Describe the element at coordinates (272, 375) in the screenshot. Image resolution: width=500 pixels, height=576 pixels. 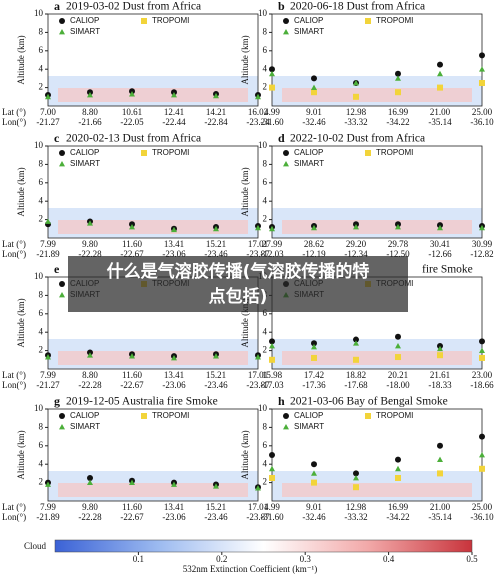
I see `lat-tick-label: 15.98` at that location.